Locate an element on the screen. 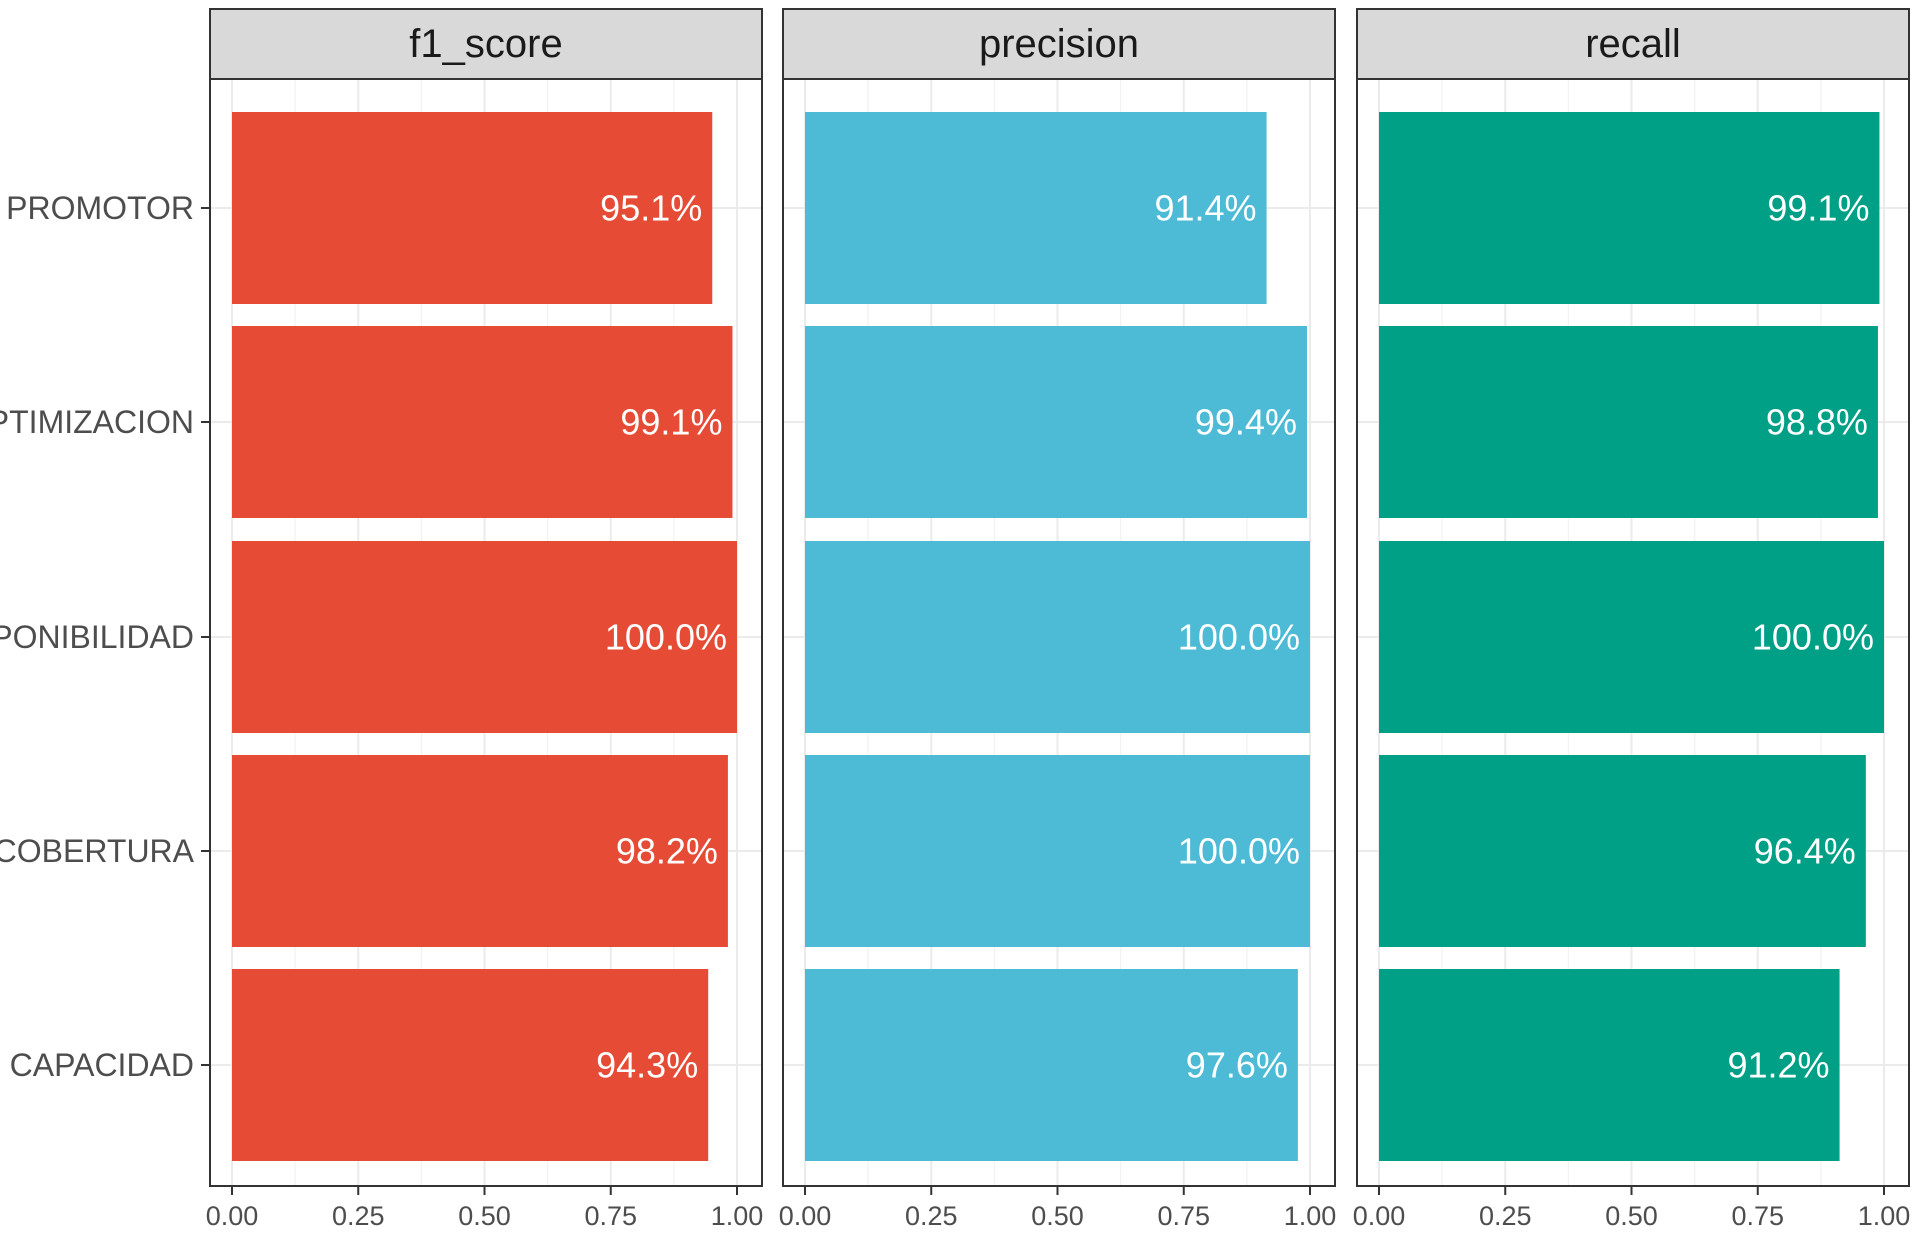  bar-f1_score-cobertura is located at coordinates (480, 851).